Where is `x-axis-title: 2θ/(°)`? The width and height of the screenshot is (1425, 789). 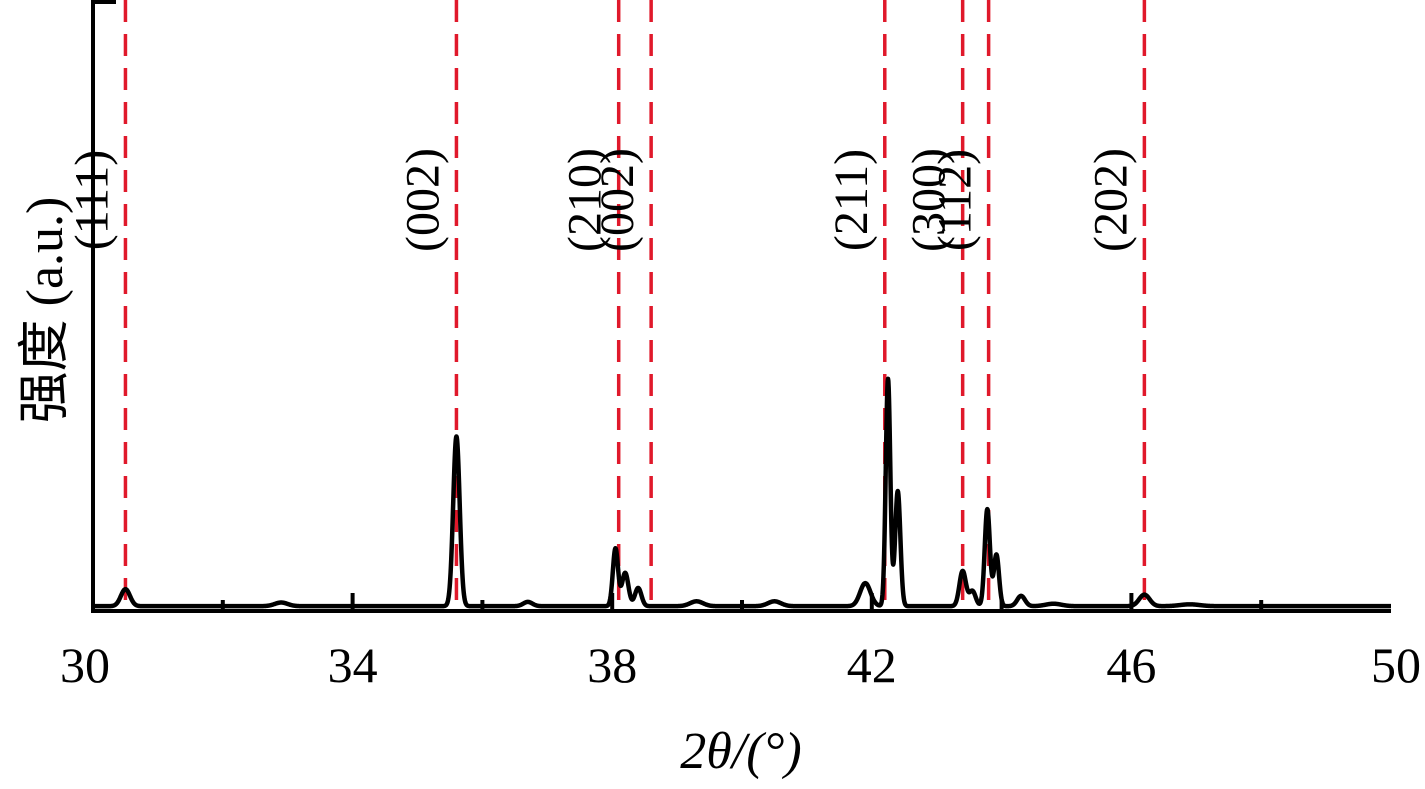 x-axis-title: 2θ/(°) is located at coordinates (740, 751).